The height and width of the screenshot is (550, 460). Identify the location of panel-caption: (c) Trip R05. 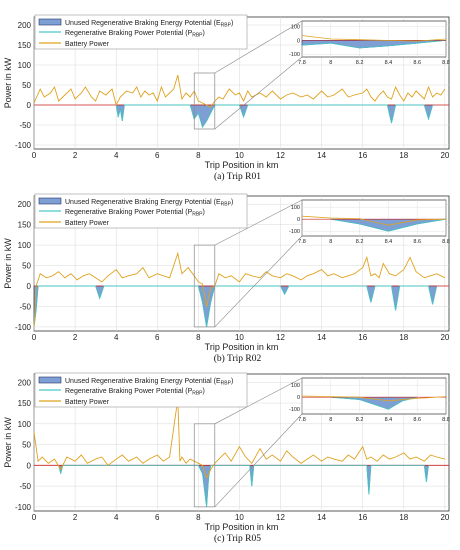
(237, 538).